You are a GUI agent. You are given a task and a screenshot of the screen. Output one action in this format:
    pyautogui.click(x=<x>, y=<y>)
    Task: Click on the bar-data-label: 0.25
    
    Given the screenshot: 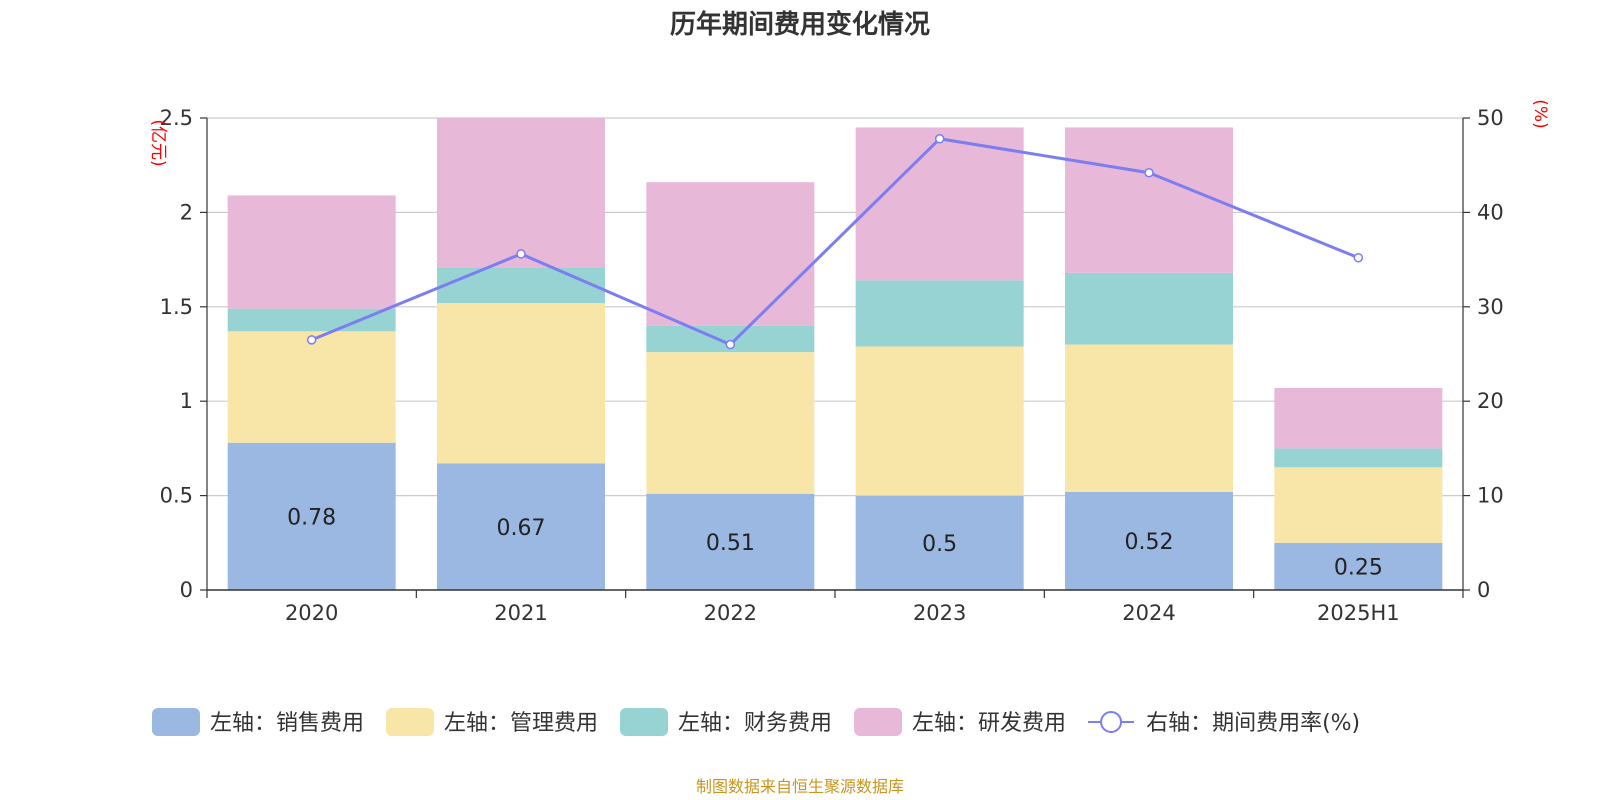 What is the action you would take?
    pyautogui.click(x=1358, y=567)
    